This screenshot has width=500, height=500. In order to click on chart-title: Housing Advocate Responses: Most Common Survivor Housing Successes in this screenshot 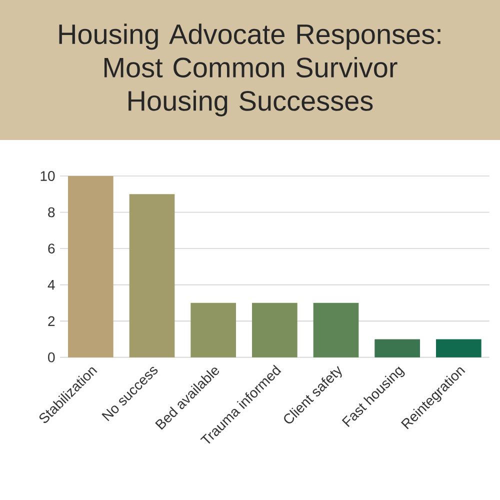, I will do `click(249, 70)`.